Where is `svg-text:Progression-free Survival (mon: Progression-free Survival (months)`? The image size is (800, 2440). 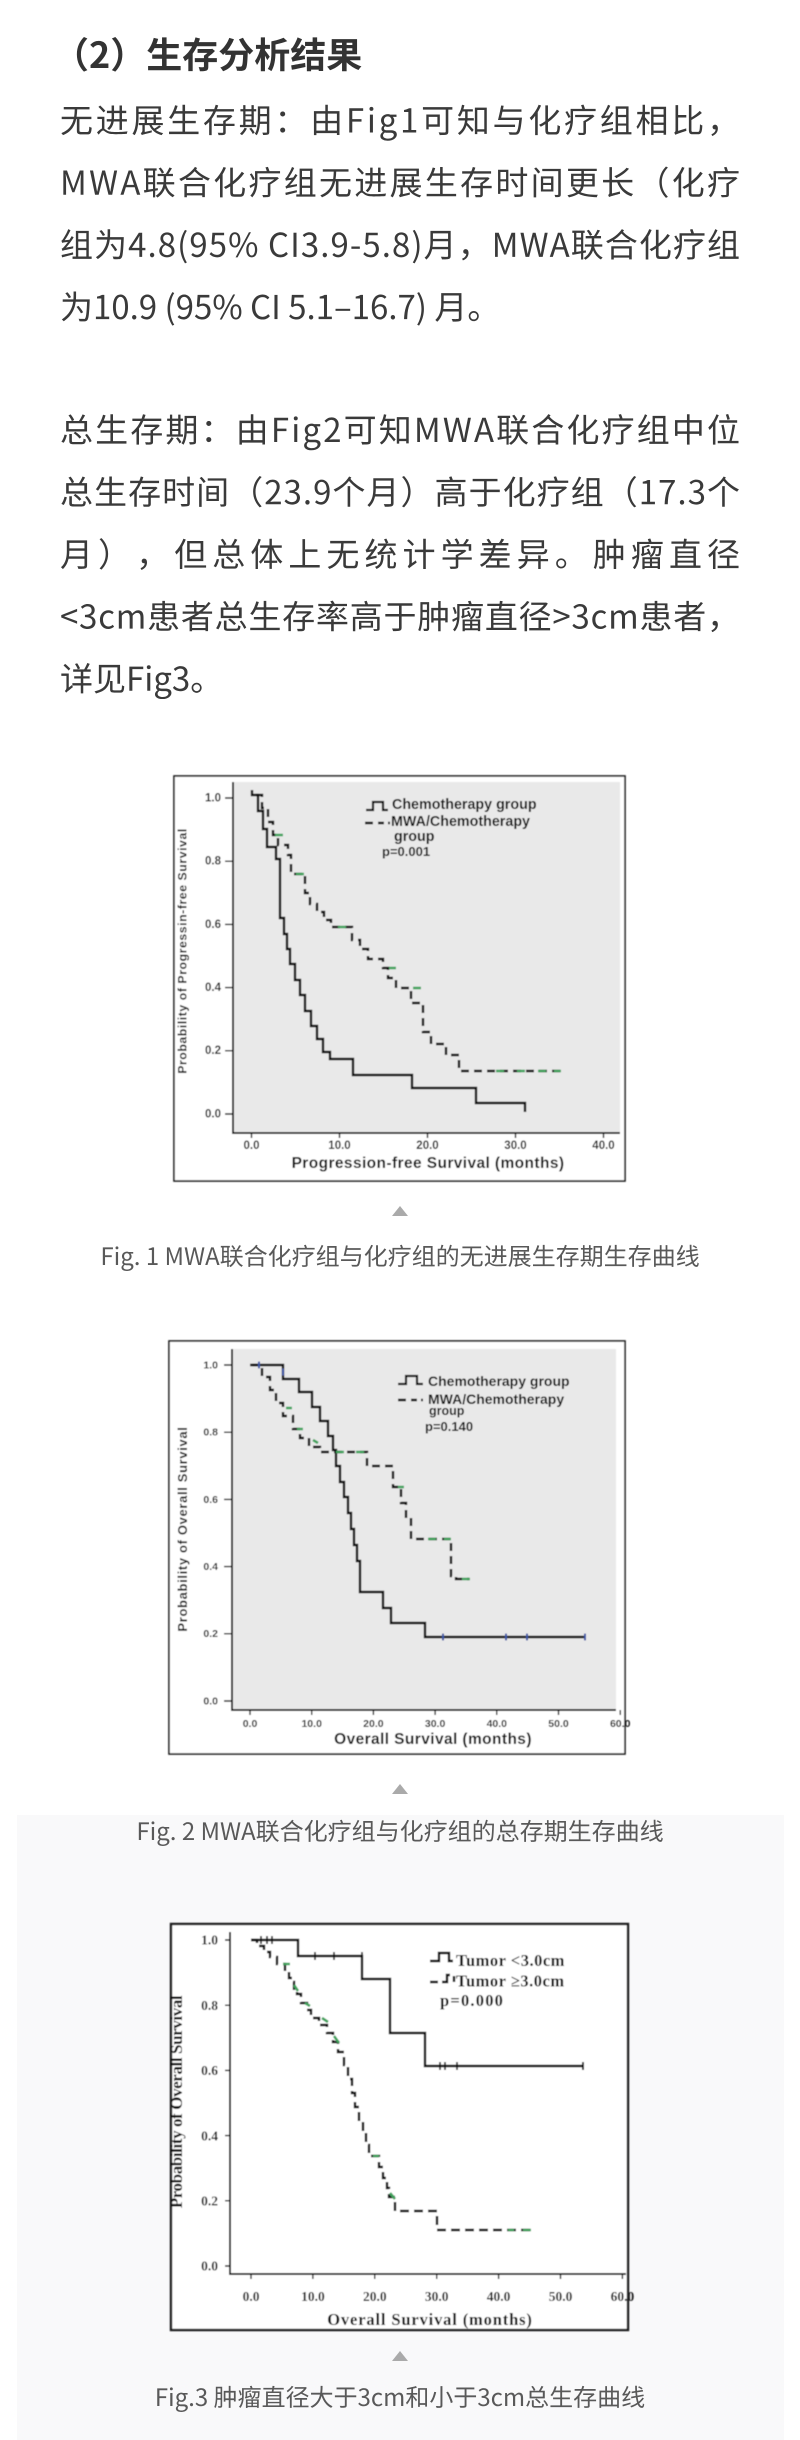 svg-text:Progression-free Survival (mon: Progression-free Survival (months) is located at coordinates (428, 1163).